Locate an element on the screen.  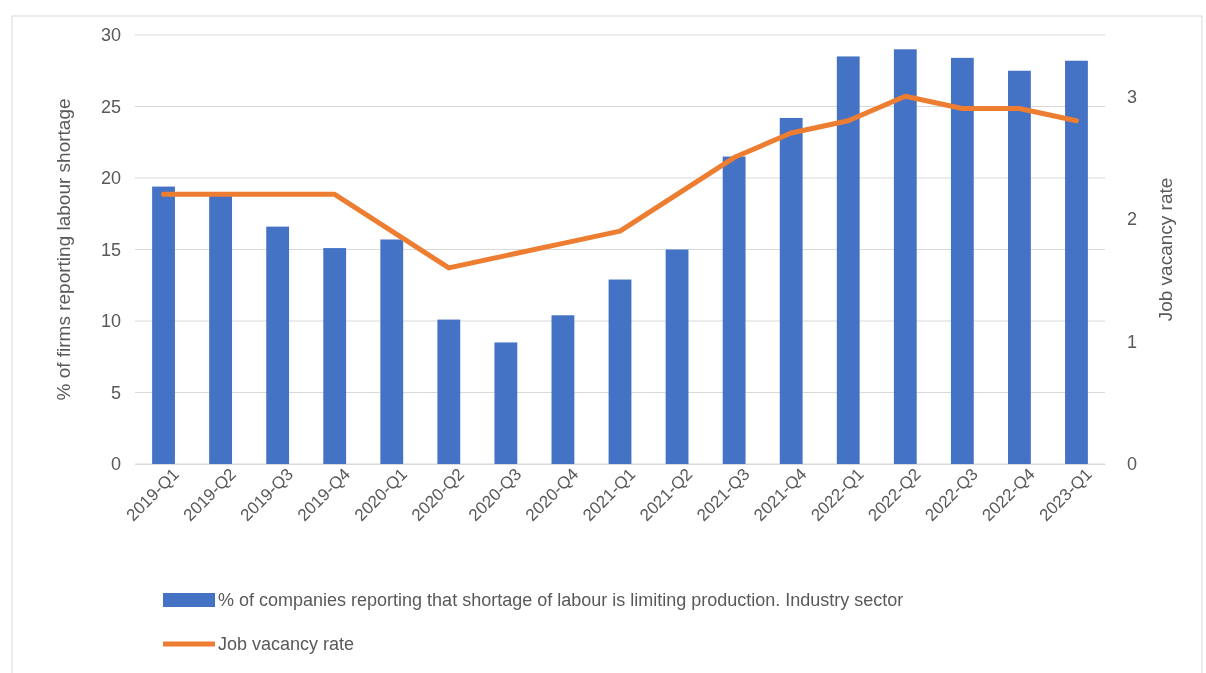
legend-label: % of companies reporting that shortage of labour is limiting production. Industry sector is located at coordinates (561, 600).